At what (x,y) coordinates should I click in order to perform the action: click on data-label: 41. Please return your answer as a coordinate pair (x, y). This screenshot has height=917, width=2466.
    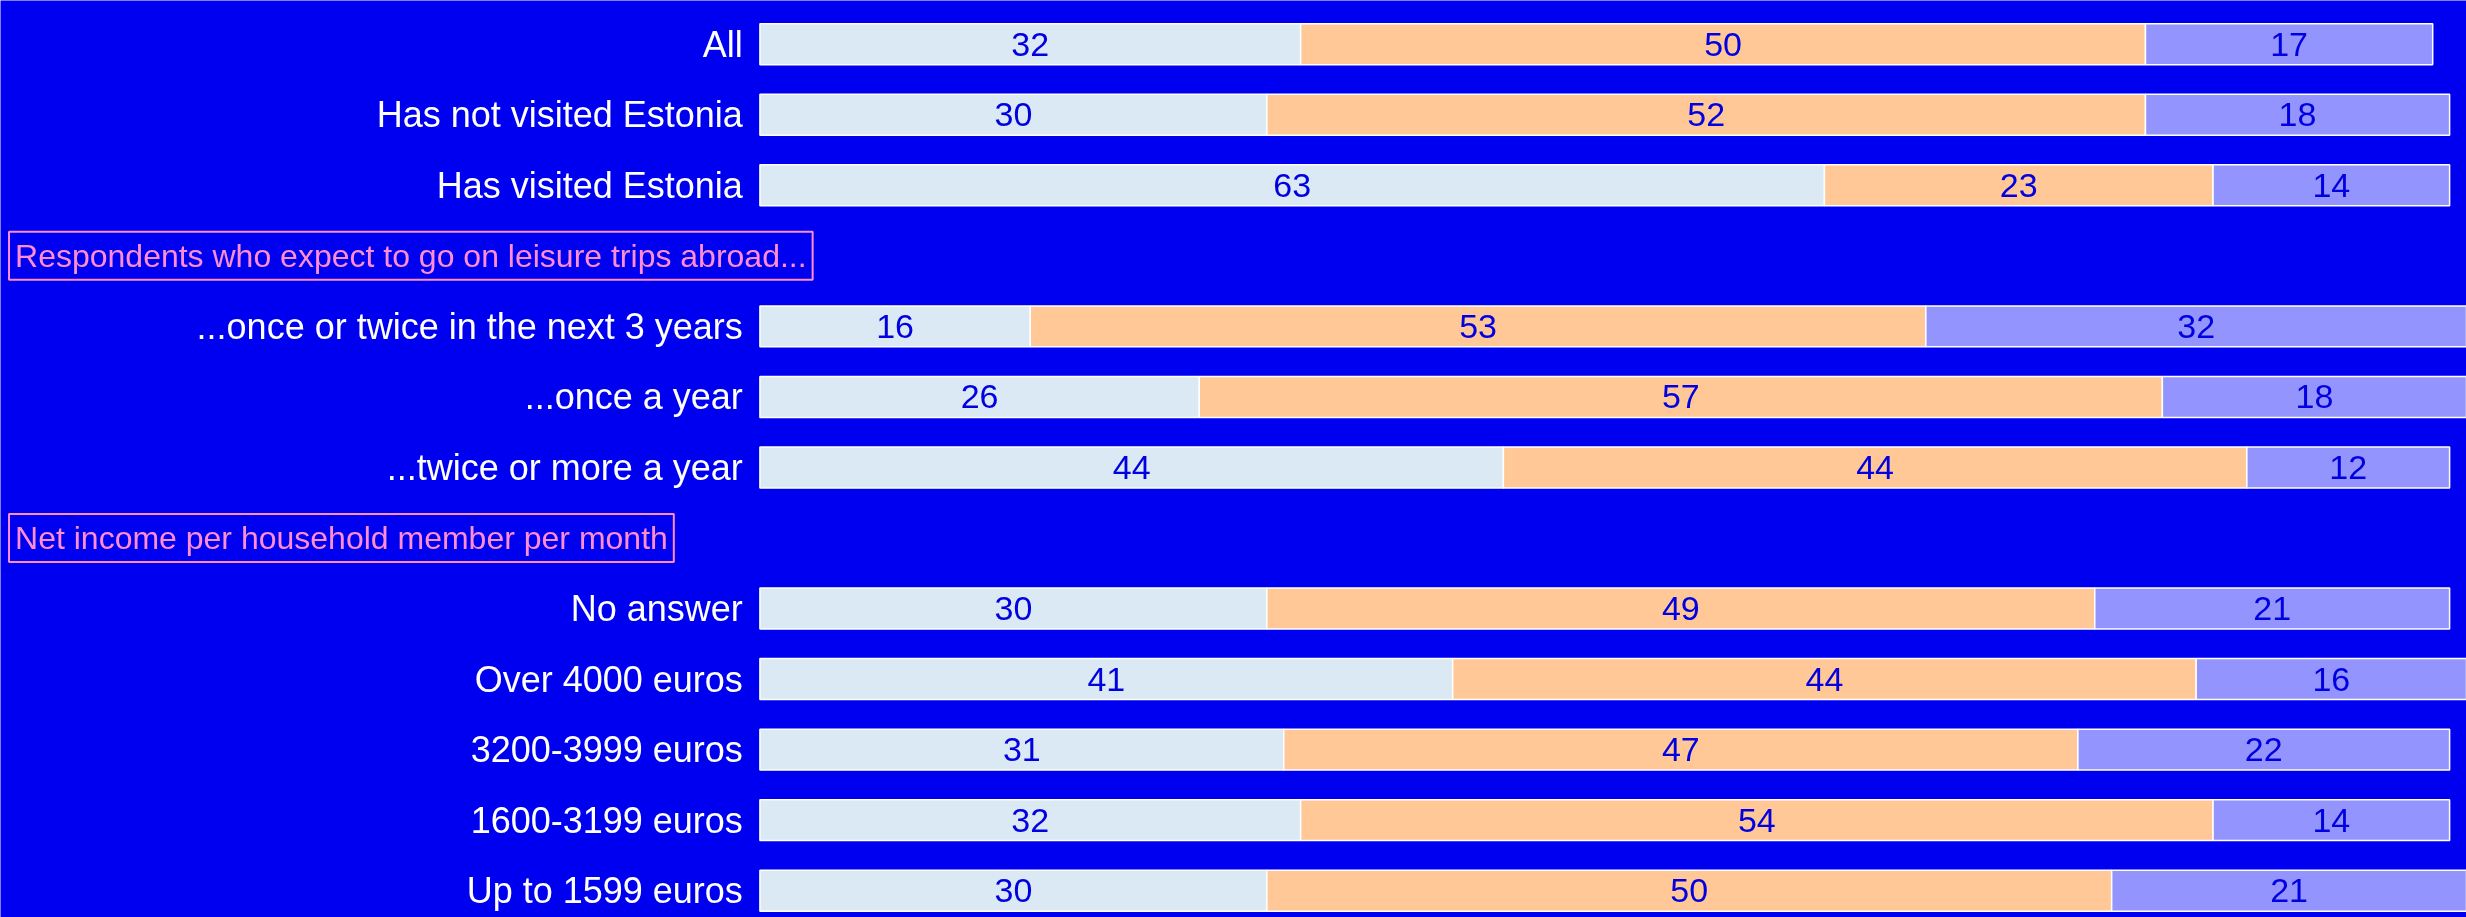
    Looking at the image, I should click on (1106, 678).